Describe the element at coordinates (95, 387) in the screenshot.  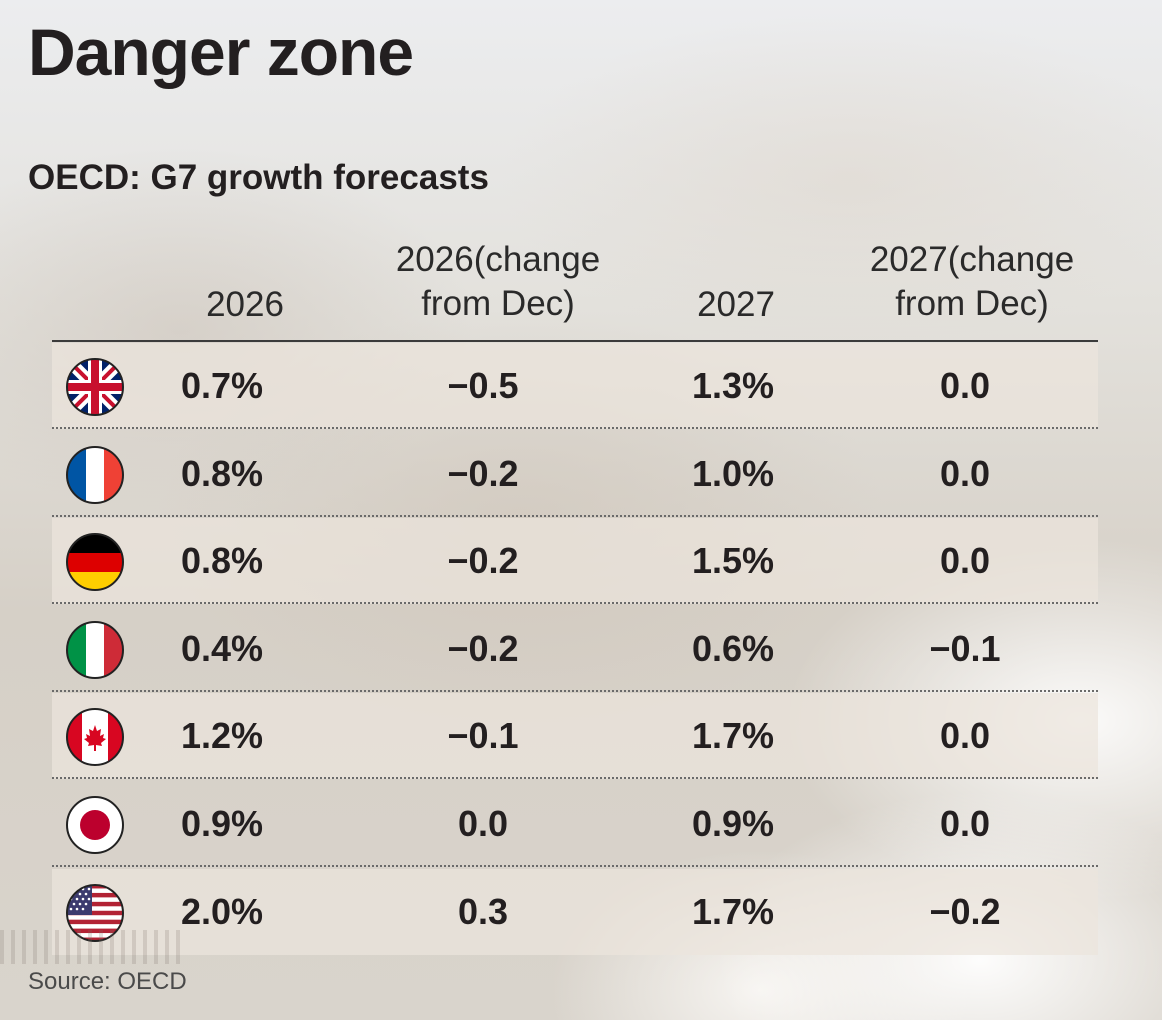
I see `uk-flag-icon` at that location.